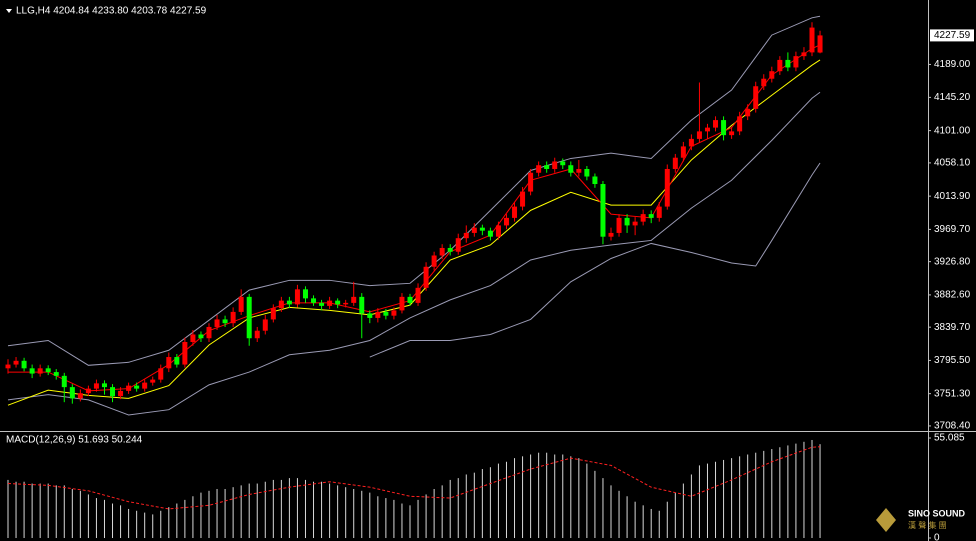 The height and width of the screenshot is (541, 976). Describe the element at coordinates (952, 130) in the screenshot. I see `y-tick-label: 4101.00` at that location.